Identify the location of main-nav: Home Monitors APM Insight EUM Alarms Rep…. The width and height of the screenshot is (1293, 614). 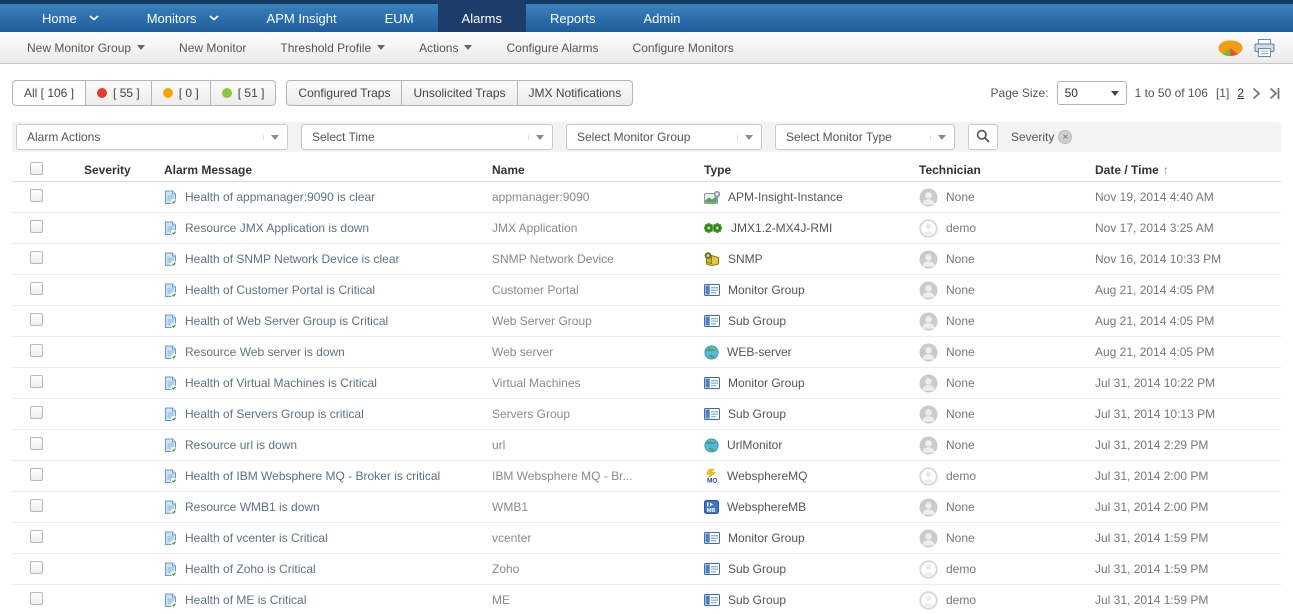
(646, 16).